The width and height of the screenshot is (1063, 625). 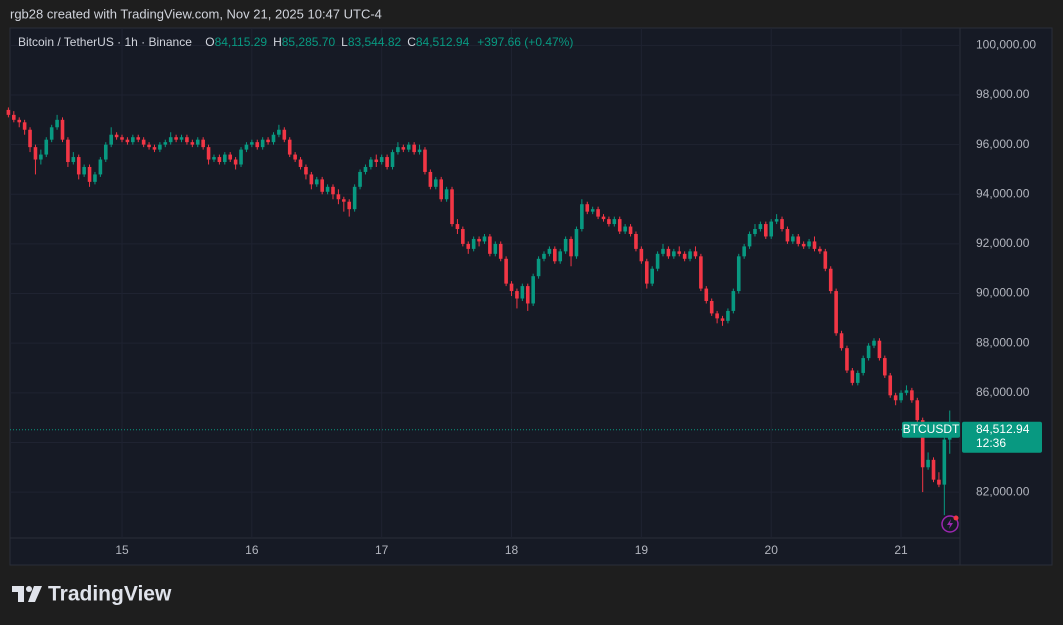 What do you see at coordinates (1003, 429) in the screenshot?
I see `price-tag: 84,512.94` at bounding box center [1003, 429].